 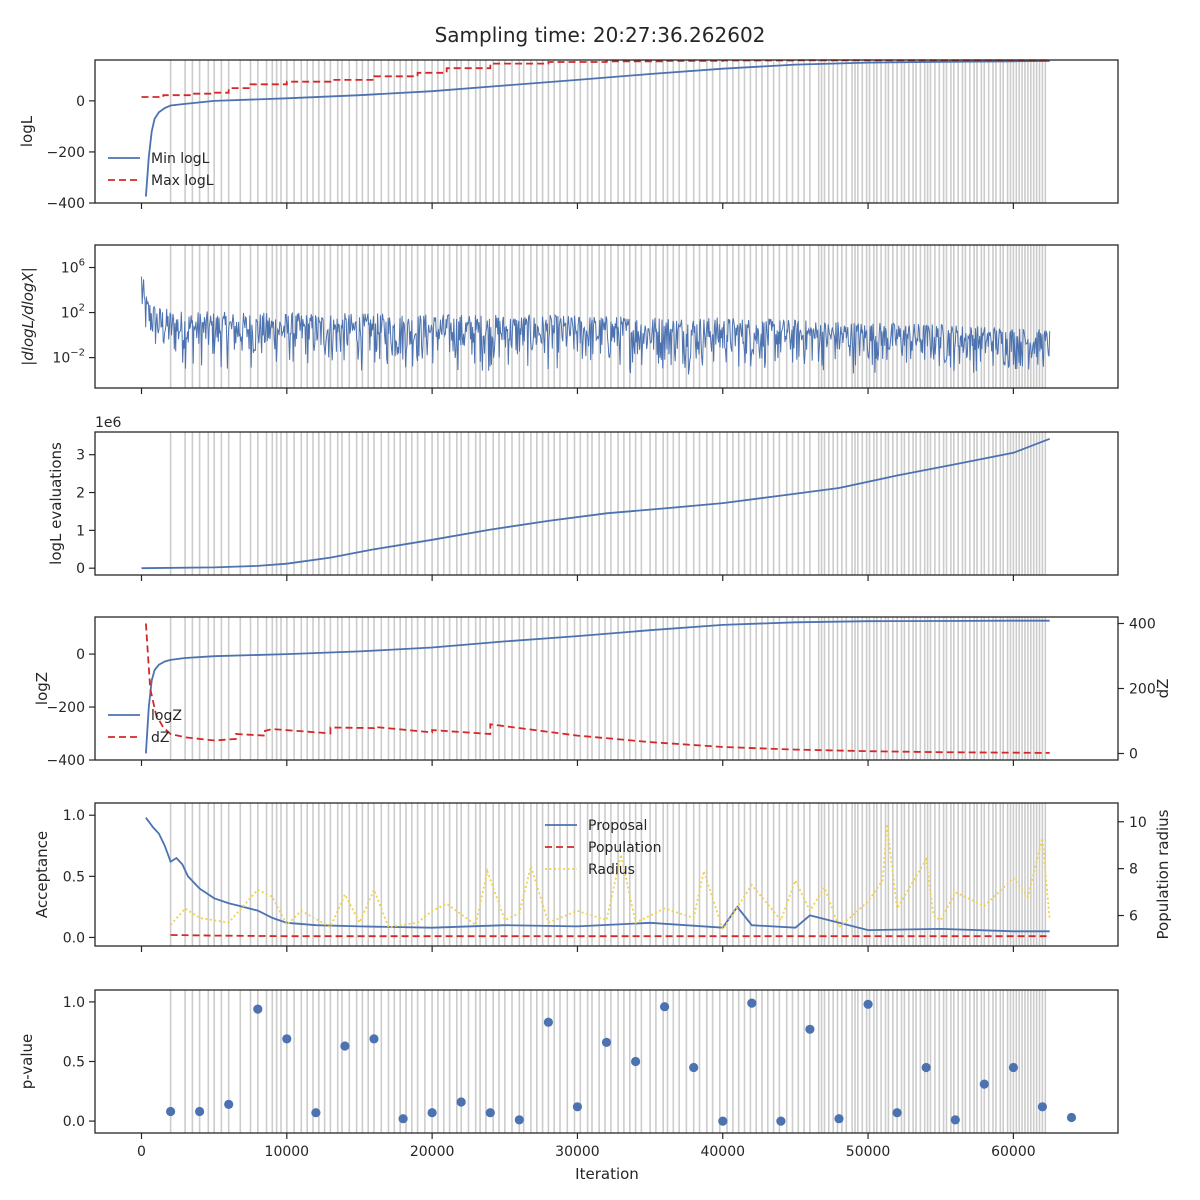 I want to click on x-tick-label: 60000, so click(x=1013, y=1152).